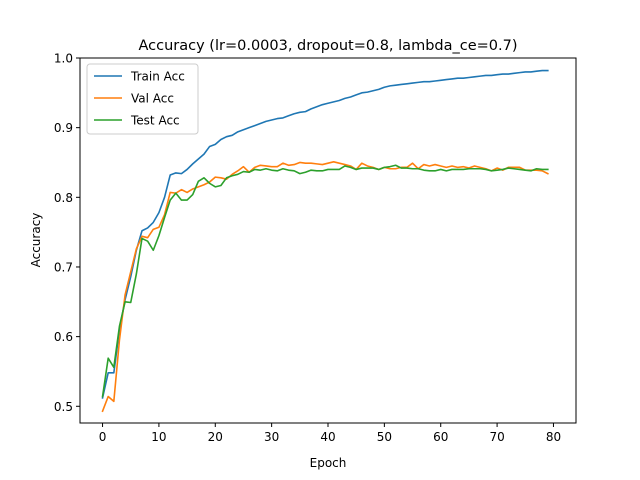 Image resolution: width=640 pixels, height=480 pixels. Describe the element at coordinates (36, 240) in the screenshot. I see `y-axis-label: Accuracy` at that location.